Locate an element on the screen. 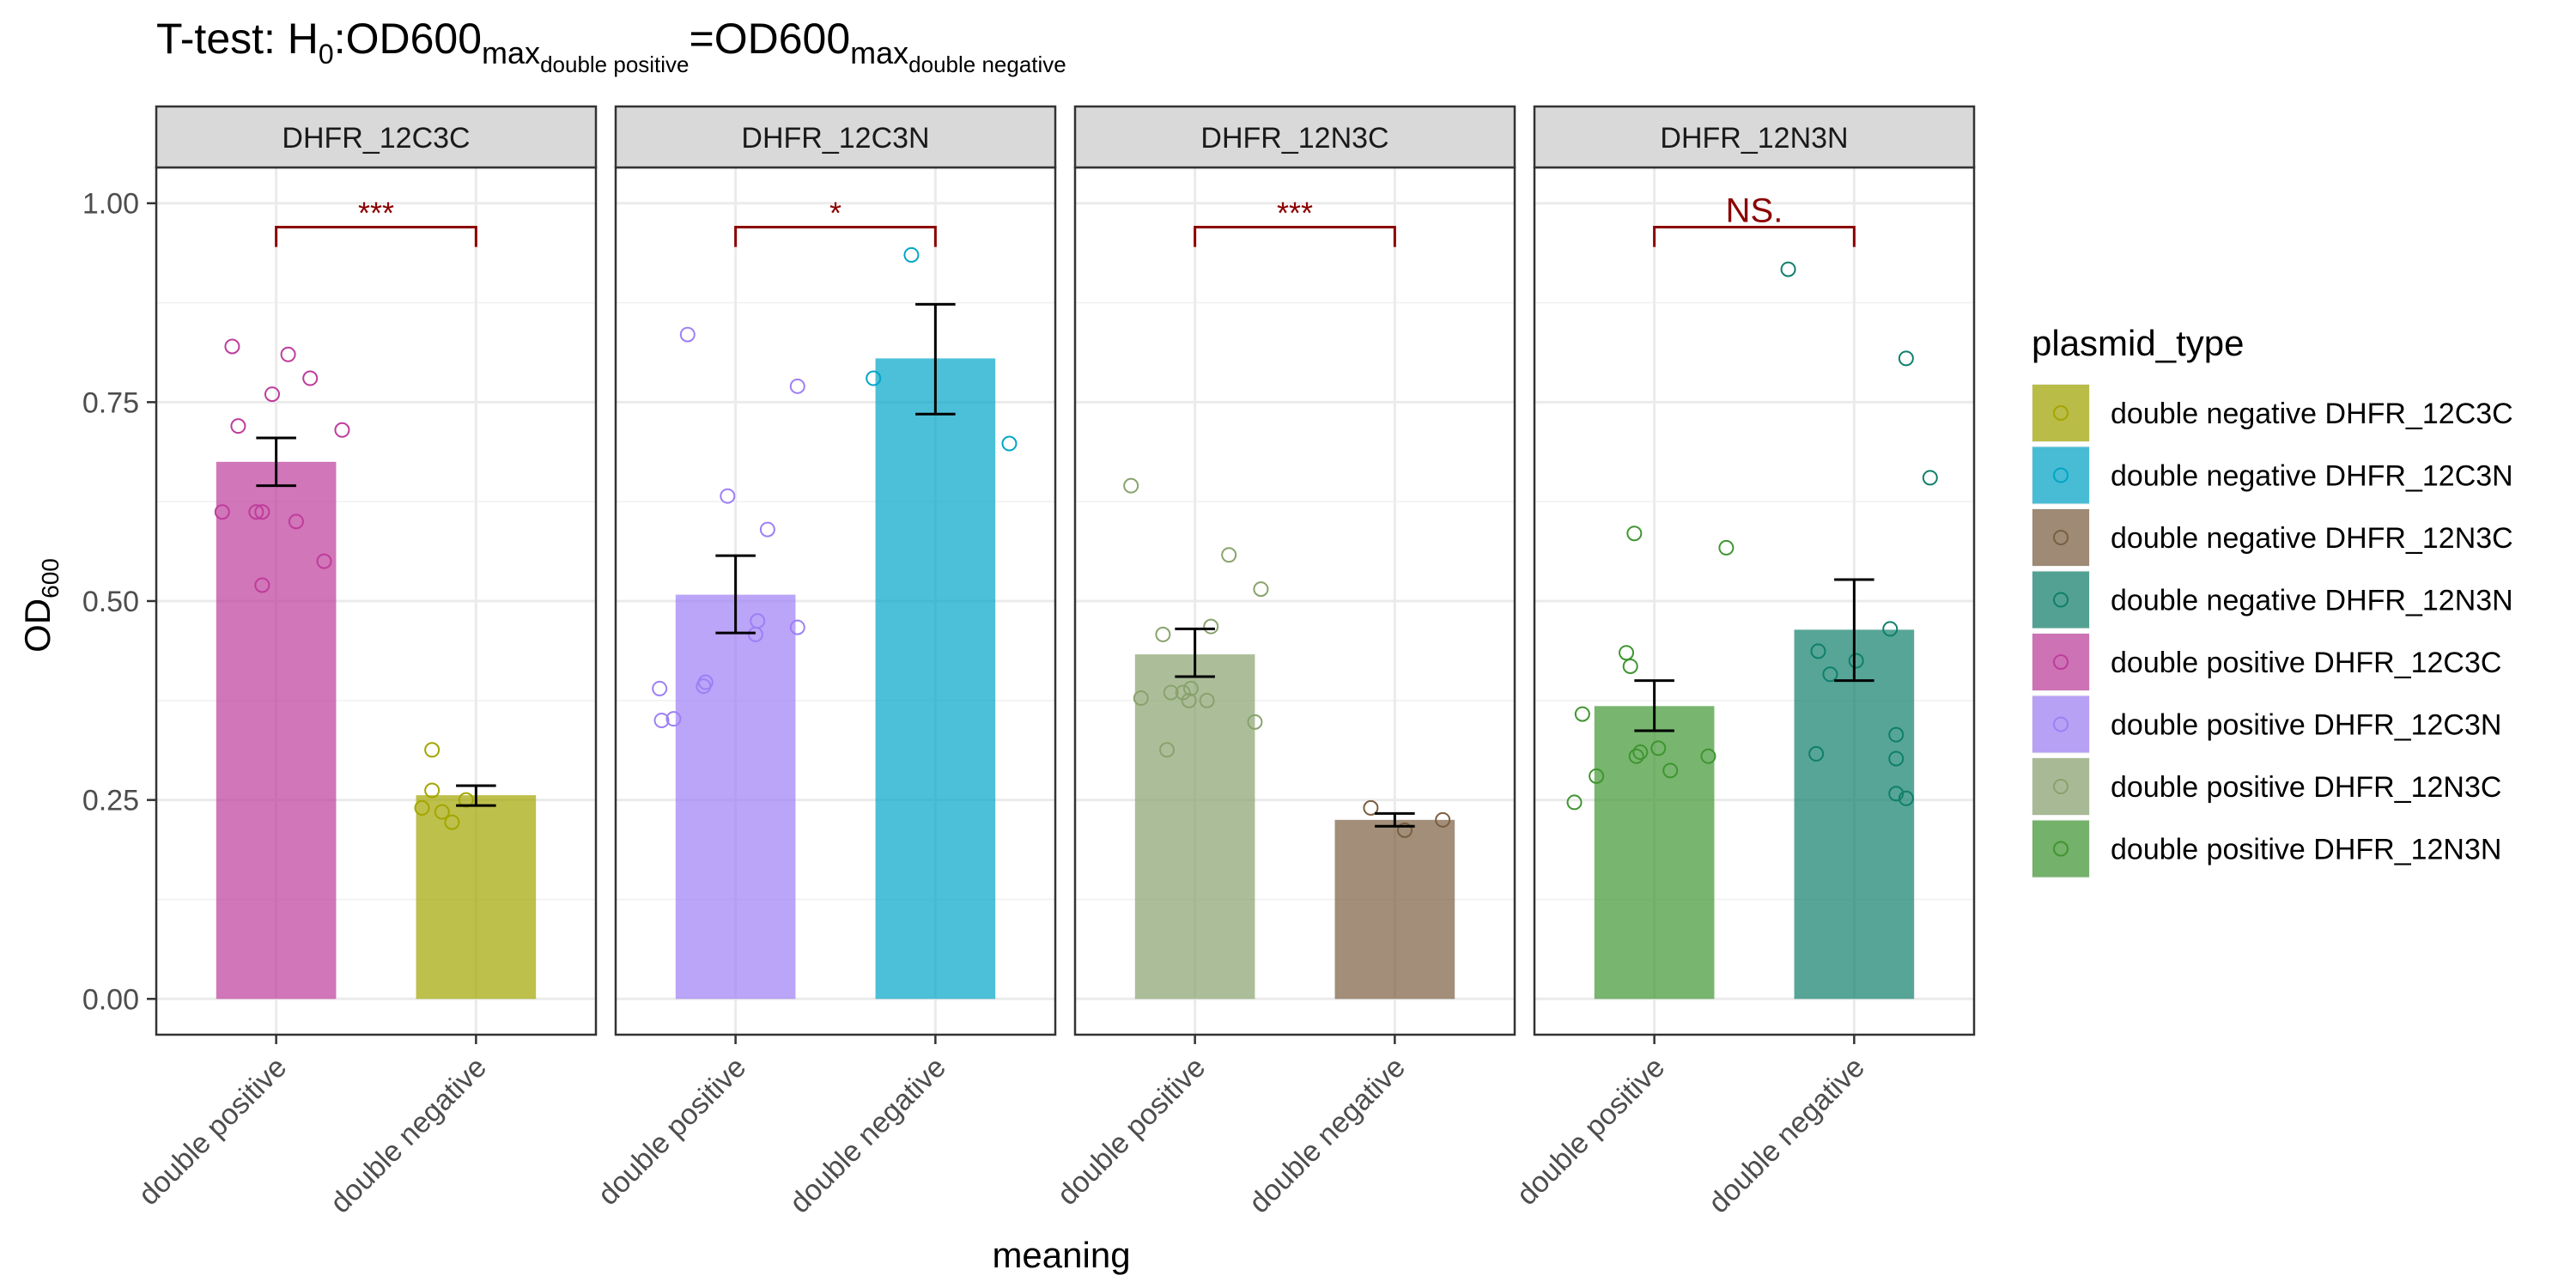 This screenshot has width=2576, height=1288. legend-item: double negative DHFR_12N3C is located at coordinates (2273, 537).